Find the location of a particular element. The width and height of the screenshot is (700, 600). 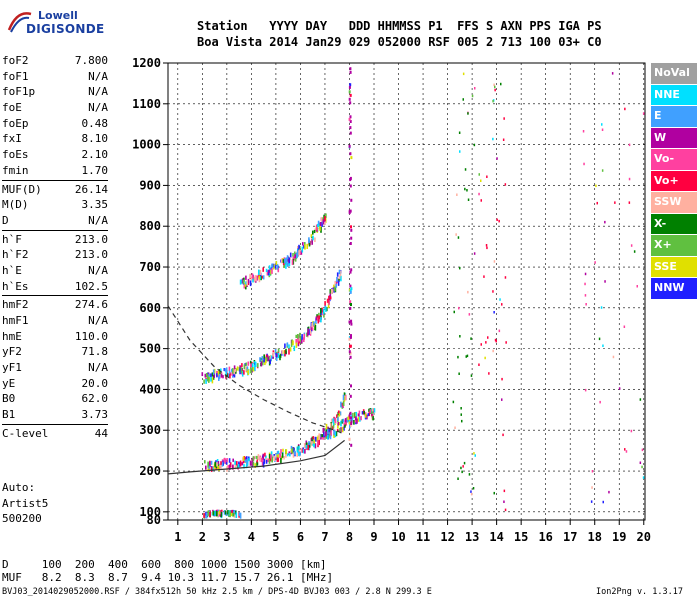

param-row: foE N/A is located at coordinates (55, 108).